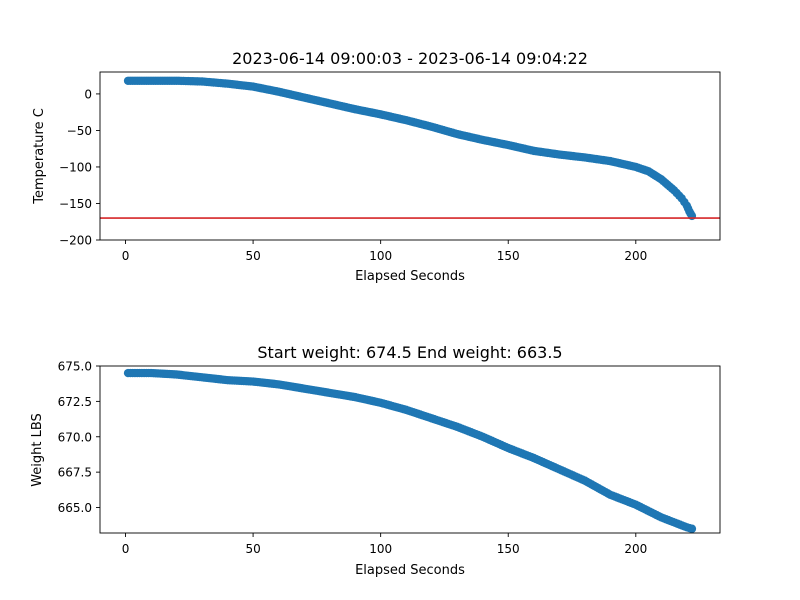  I want to click on weight-y-tick-label: 665.0, so click(75, 508).